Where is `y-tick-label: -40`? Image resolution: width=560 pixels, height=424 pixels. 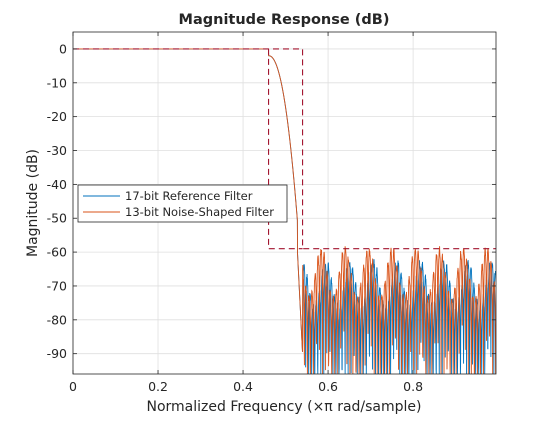
y-tick-label: -40 is located at coordinates (57, 184).